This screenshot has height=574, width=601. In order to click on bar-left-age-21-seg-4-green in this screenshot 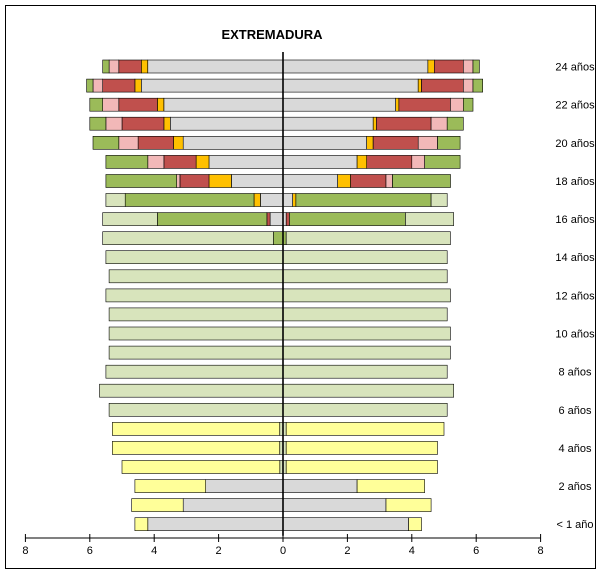, I will do `click(98, 123)`.